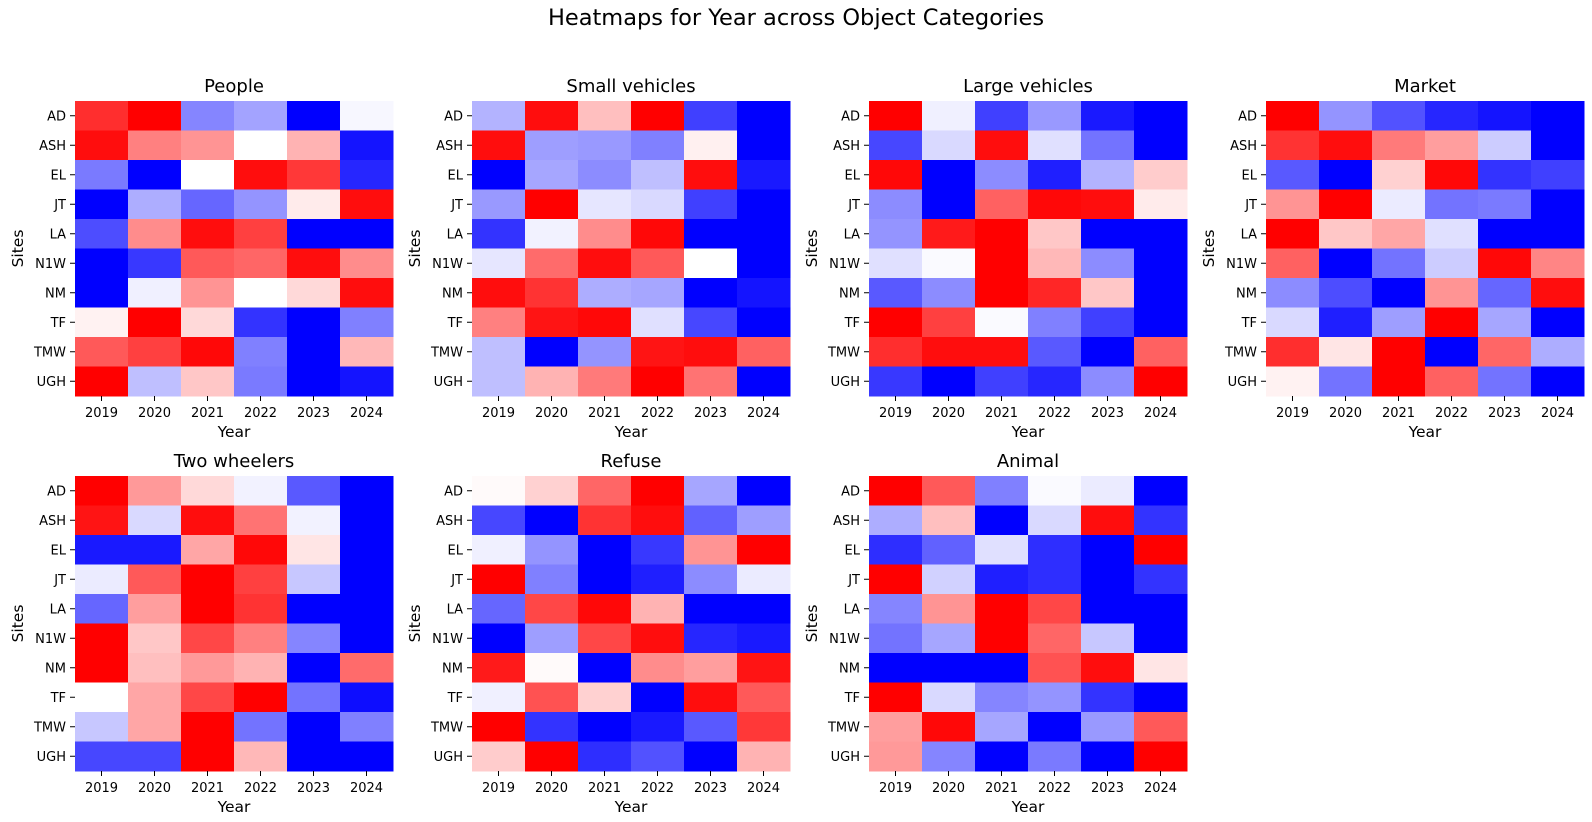 The image size is (1592, 822). What do you see at coordinates (234, 807) in the screenshot?
I see `x-axis-label: Year` at bounding box center [234, 807].